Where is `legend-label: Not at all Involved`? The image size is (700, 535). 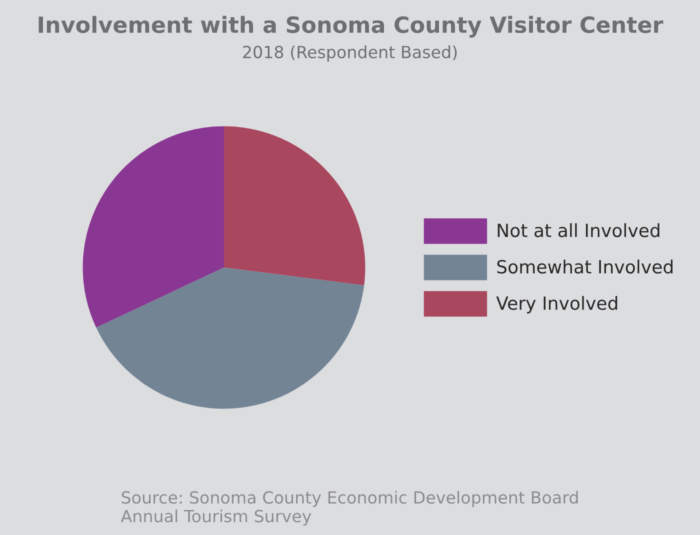 legend-label: Not at all Involved is located at coordinates (579, 230).